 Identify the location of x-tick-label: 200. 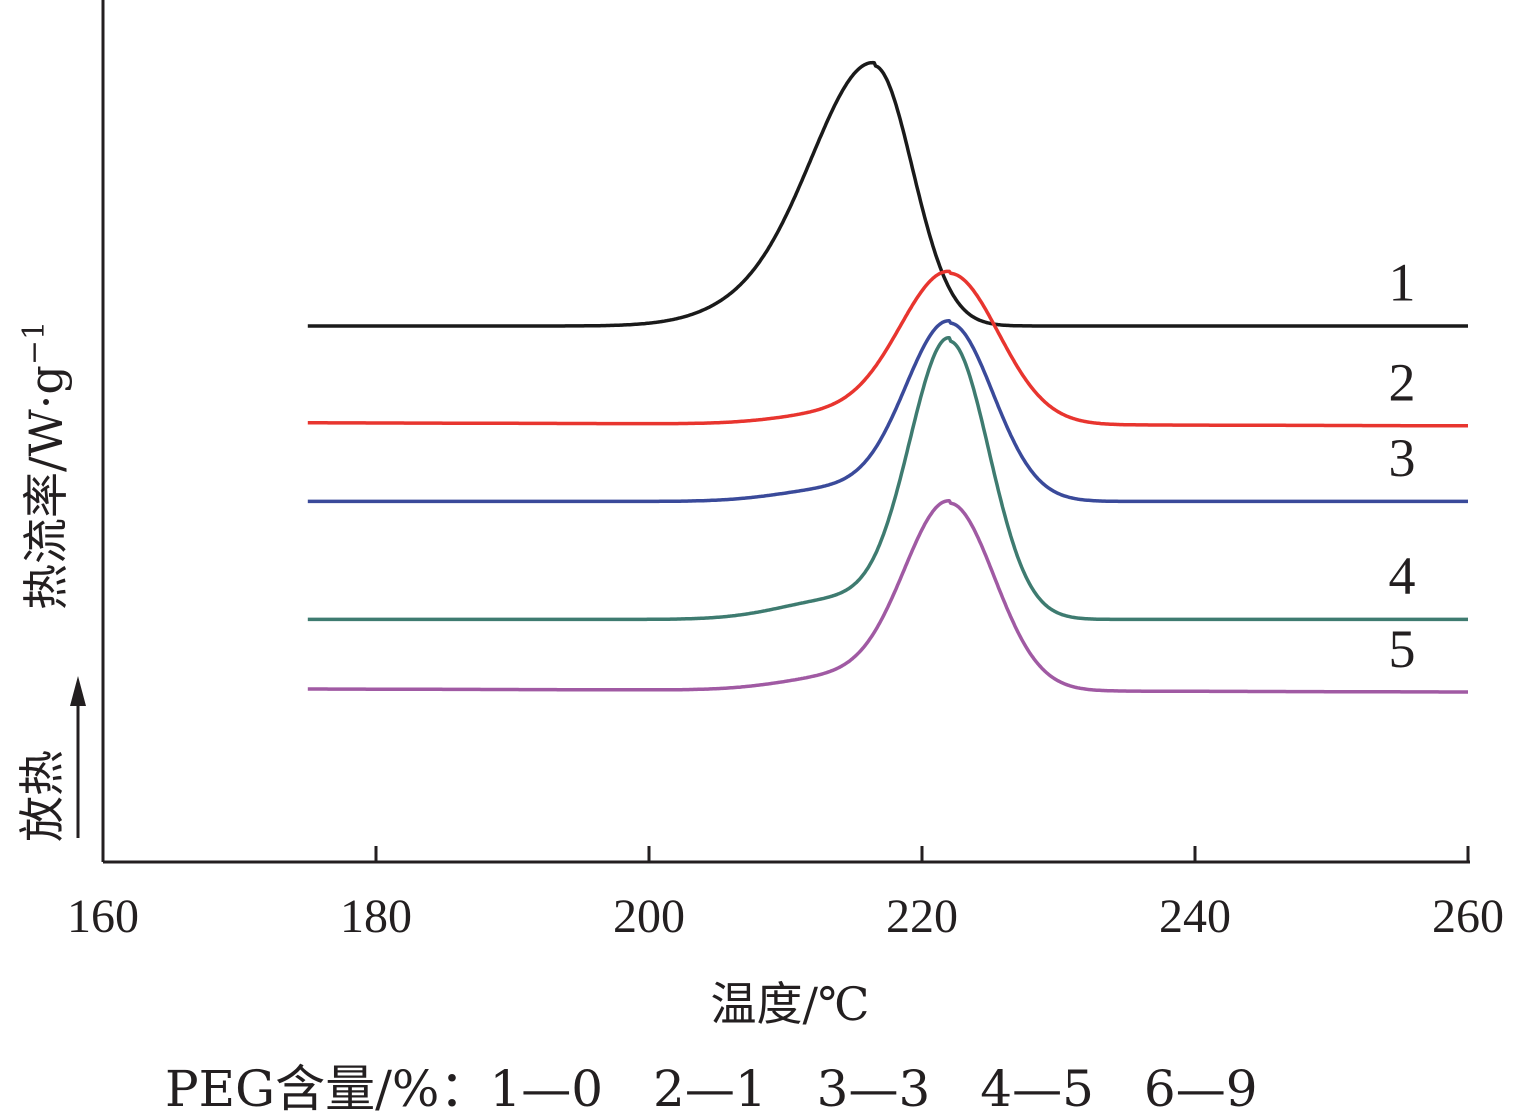
(649, 916).